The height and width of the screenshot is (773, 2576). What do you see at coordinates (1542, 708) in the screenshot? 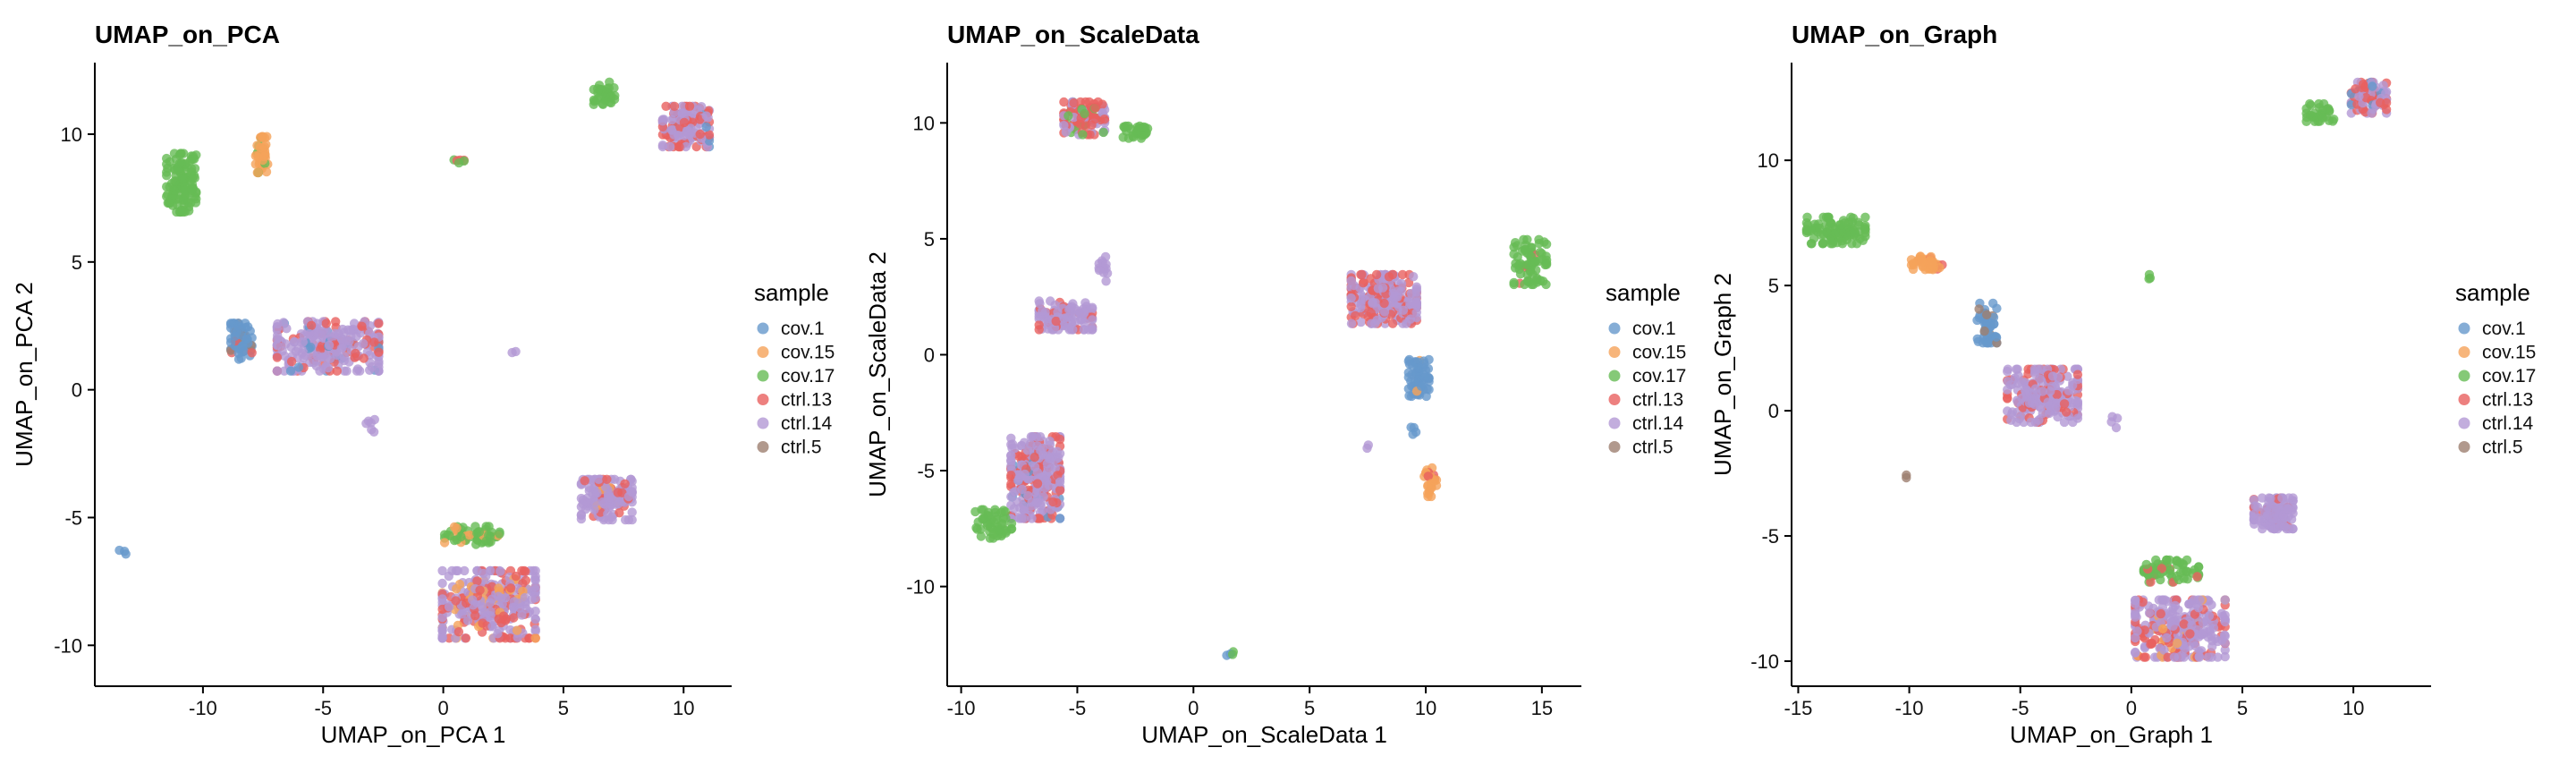
I see `x-tick-label: 15` at bounding box center [1542, 708].